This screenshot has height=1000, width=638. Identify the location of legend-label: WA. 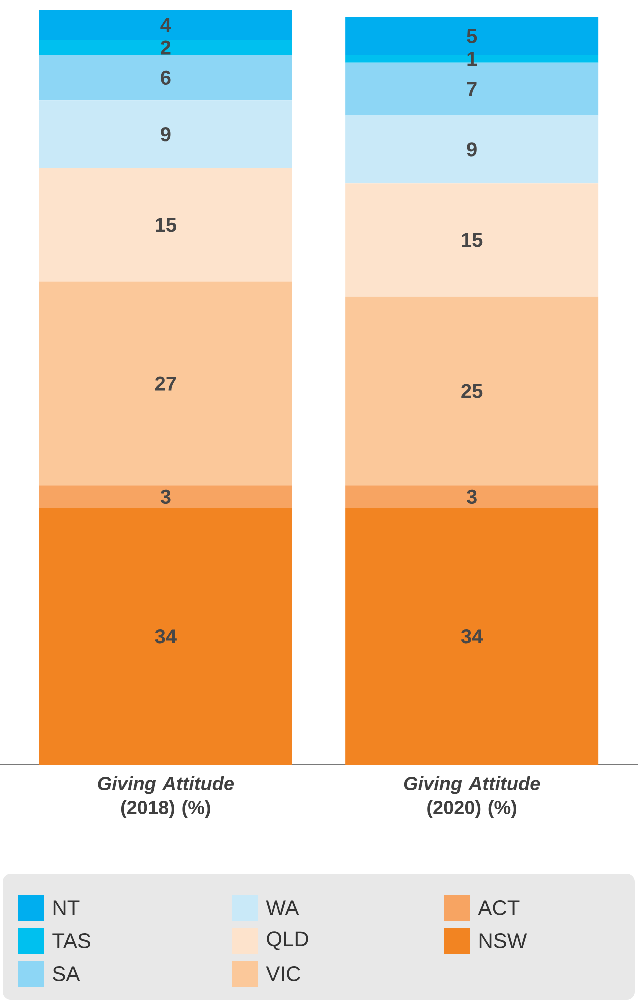
(283, 908).